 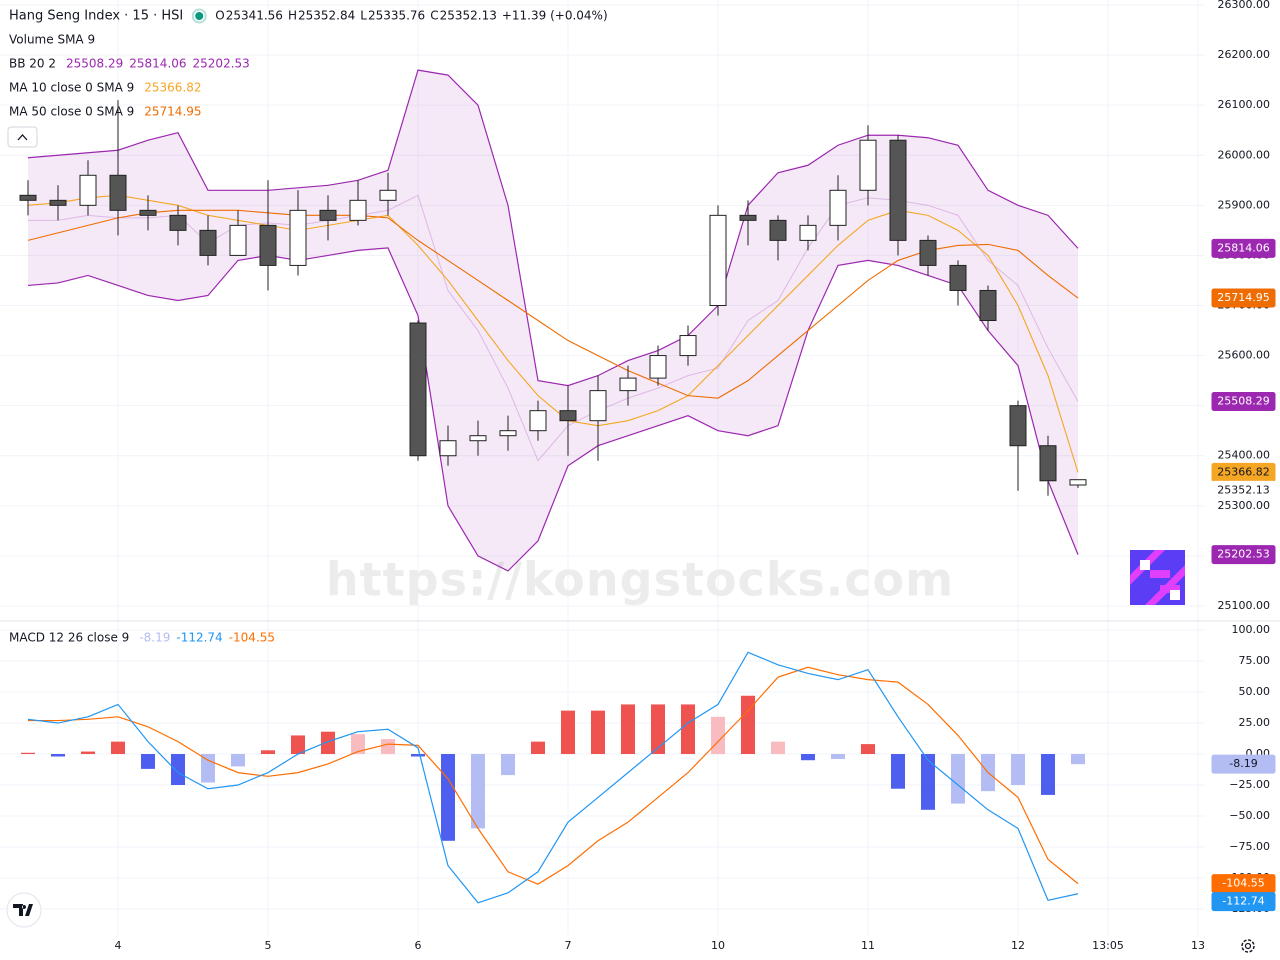 What do you see at coordinates (1249, 815) in the screenshot?
I see `y-tick-label: −50.00` at bounding box center [1249, 815].